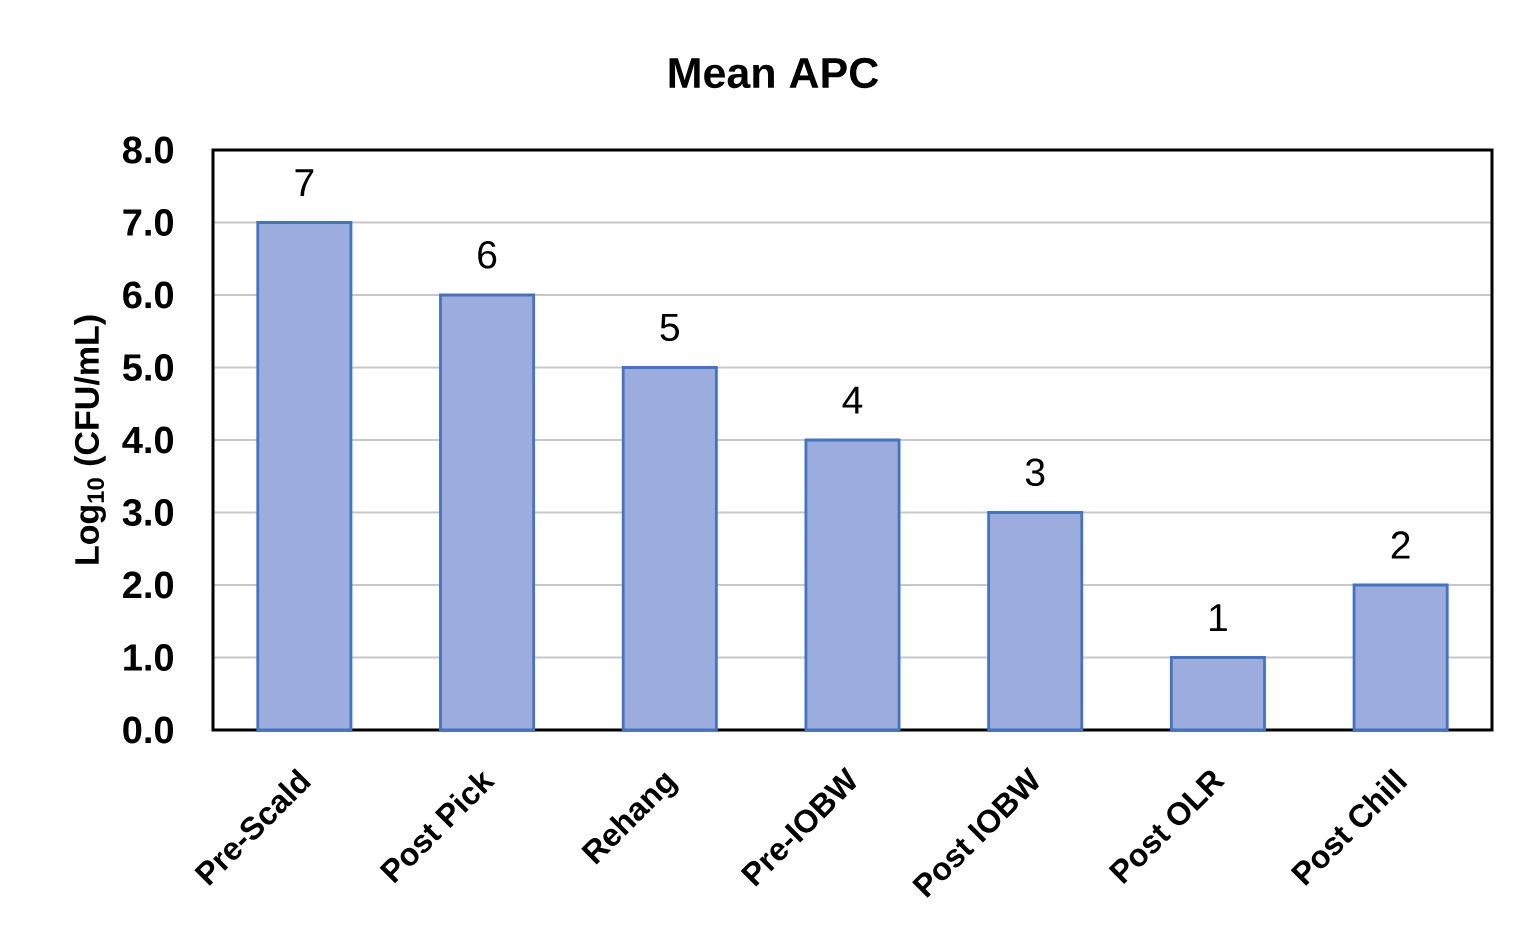 This screenshot has width=1526, height=941. I want to click on data-label: 5, so click(669, 327).